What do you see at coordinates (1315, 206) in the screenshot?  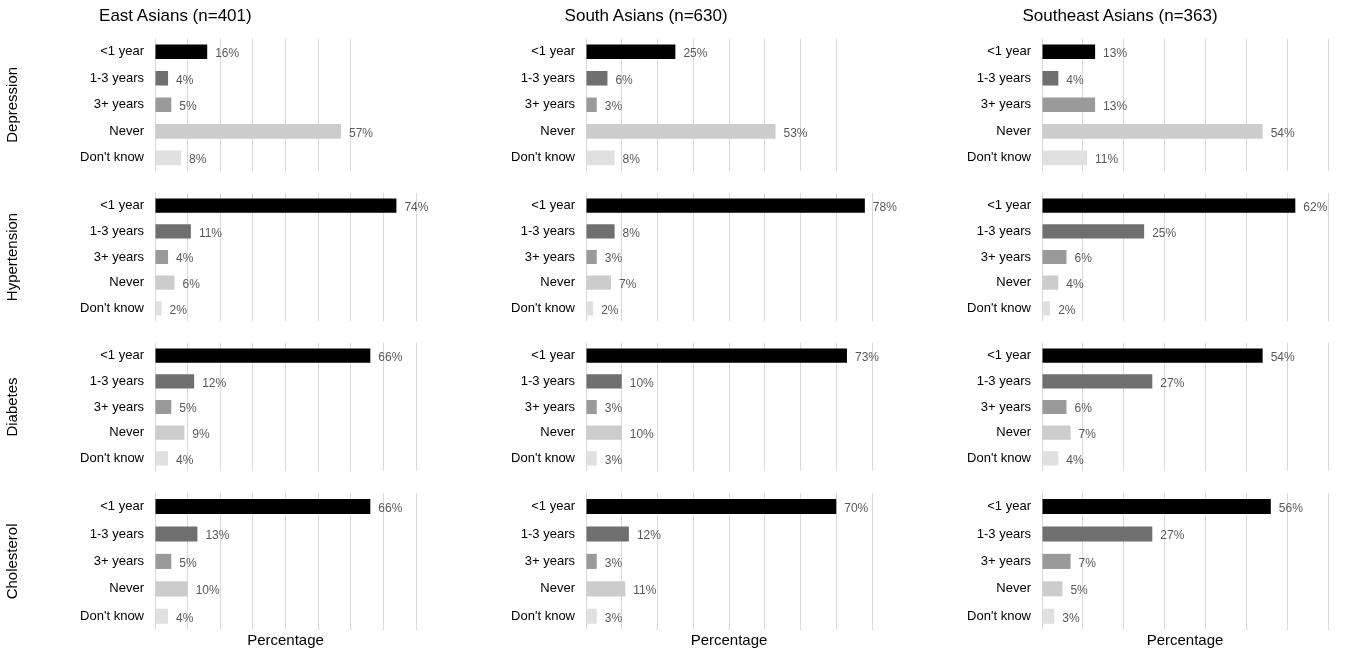 I see `data-label: 62%` at bounding box center [1315, 206].